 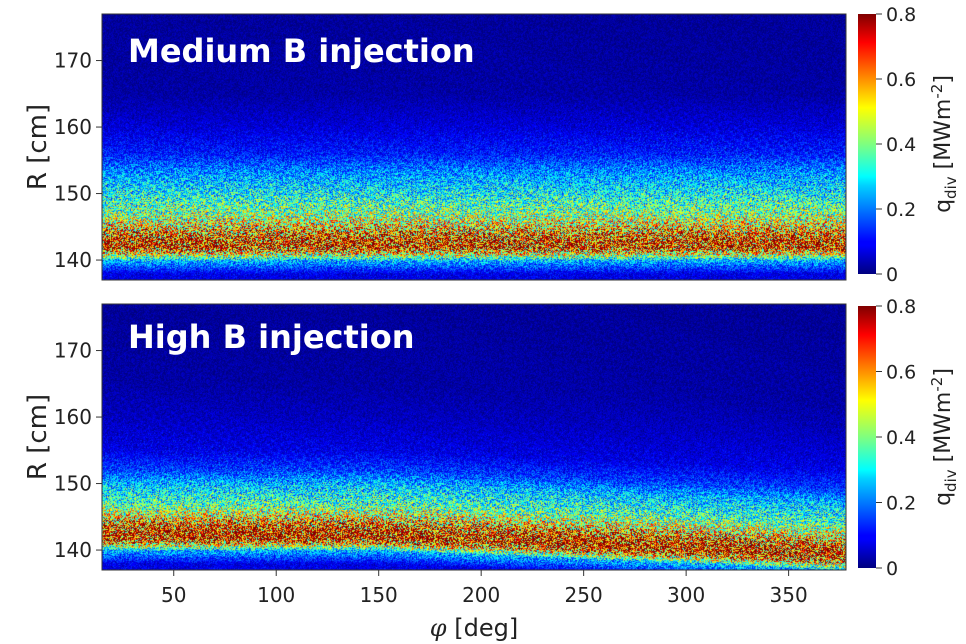 What do you see at coordinates (944, 437) in the screenshot?
I see `colorbar2-label: qdiv [MWm-2]` at bounding box center [944, 437].